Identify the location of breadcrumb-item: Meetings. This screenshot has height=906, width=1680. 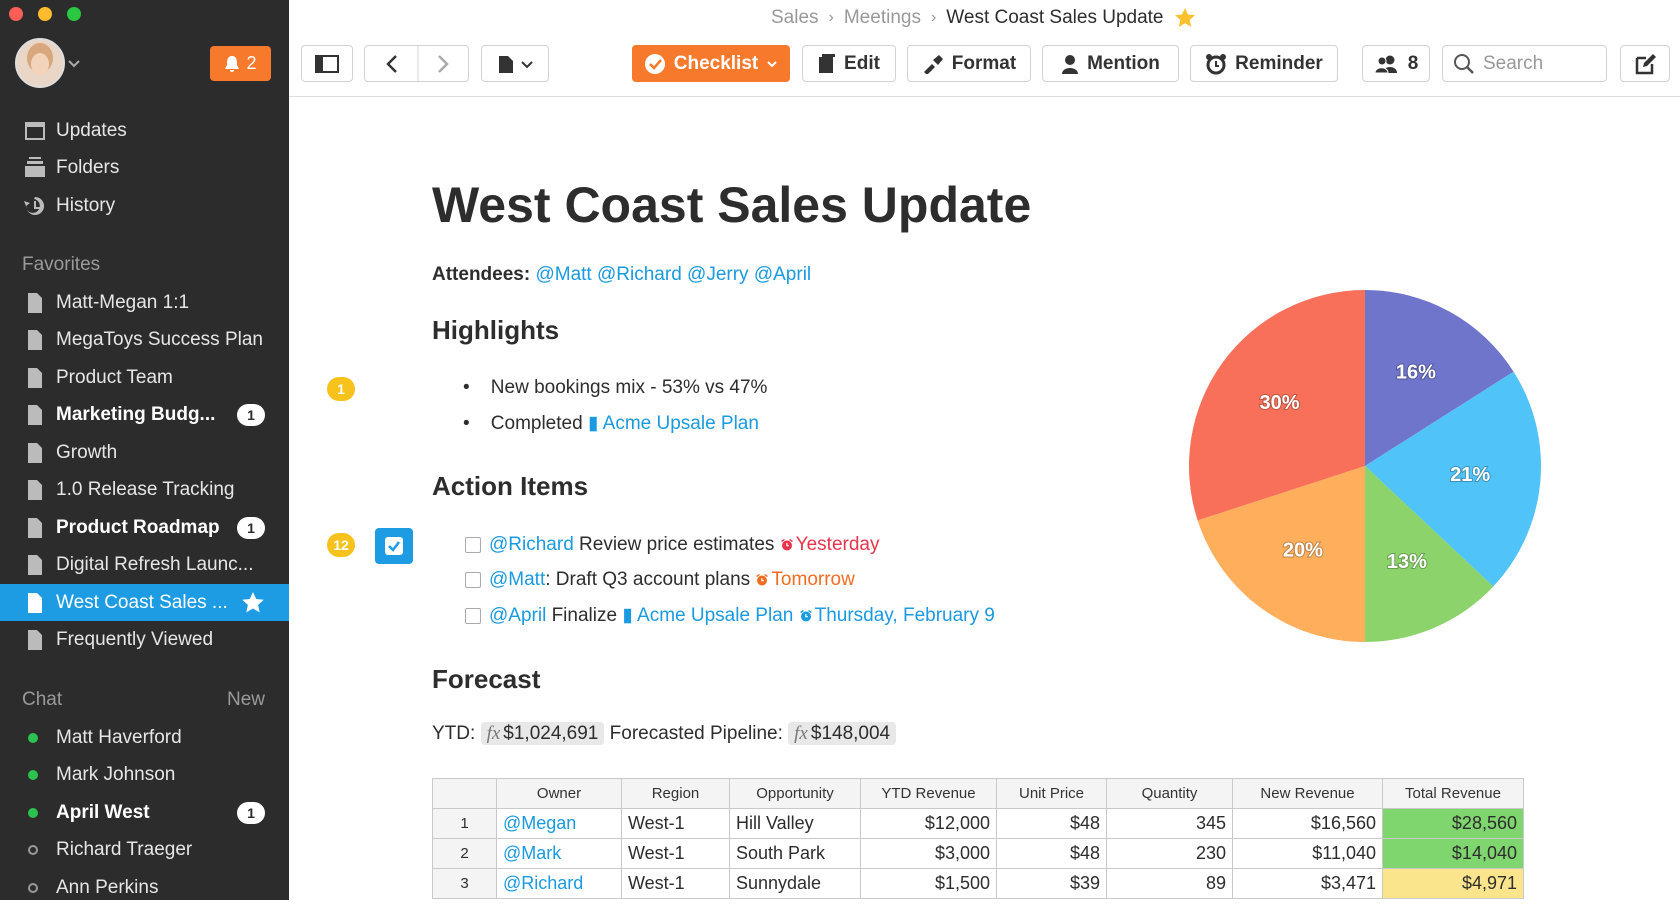
(882, 17).